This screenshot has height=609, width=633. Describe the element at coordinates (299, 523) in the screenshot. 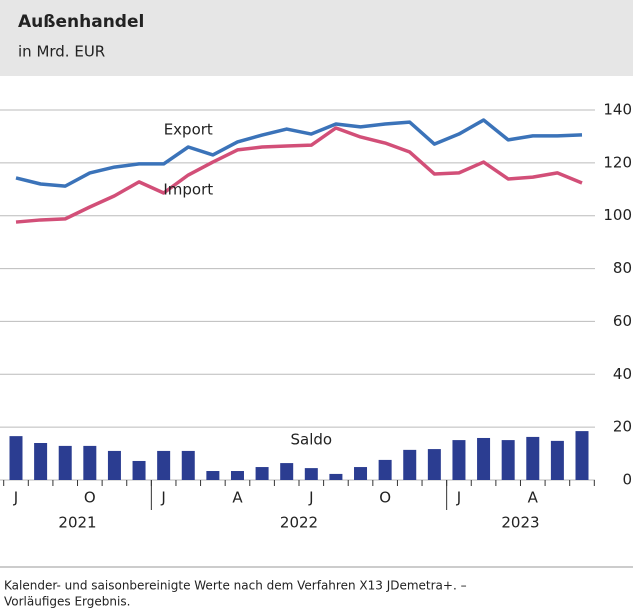

I see `year-label: 2022` at that location.